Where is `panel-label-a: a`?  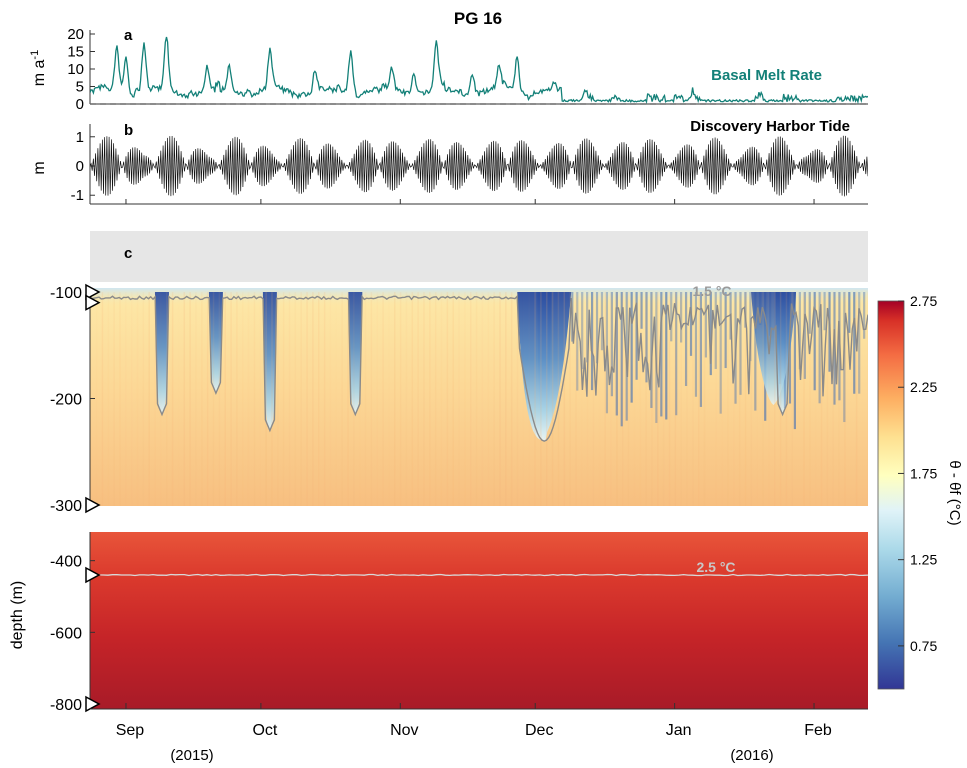
panel-label-a: a is located at coordinates (128, 35).